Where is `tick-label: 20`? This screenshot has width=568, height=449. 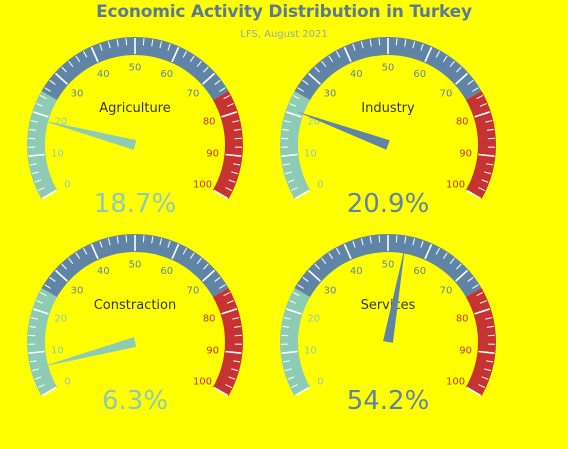 tick-label: 20 is located at coordinates (313, 318).